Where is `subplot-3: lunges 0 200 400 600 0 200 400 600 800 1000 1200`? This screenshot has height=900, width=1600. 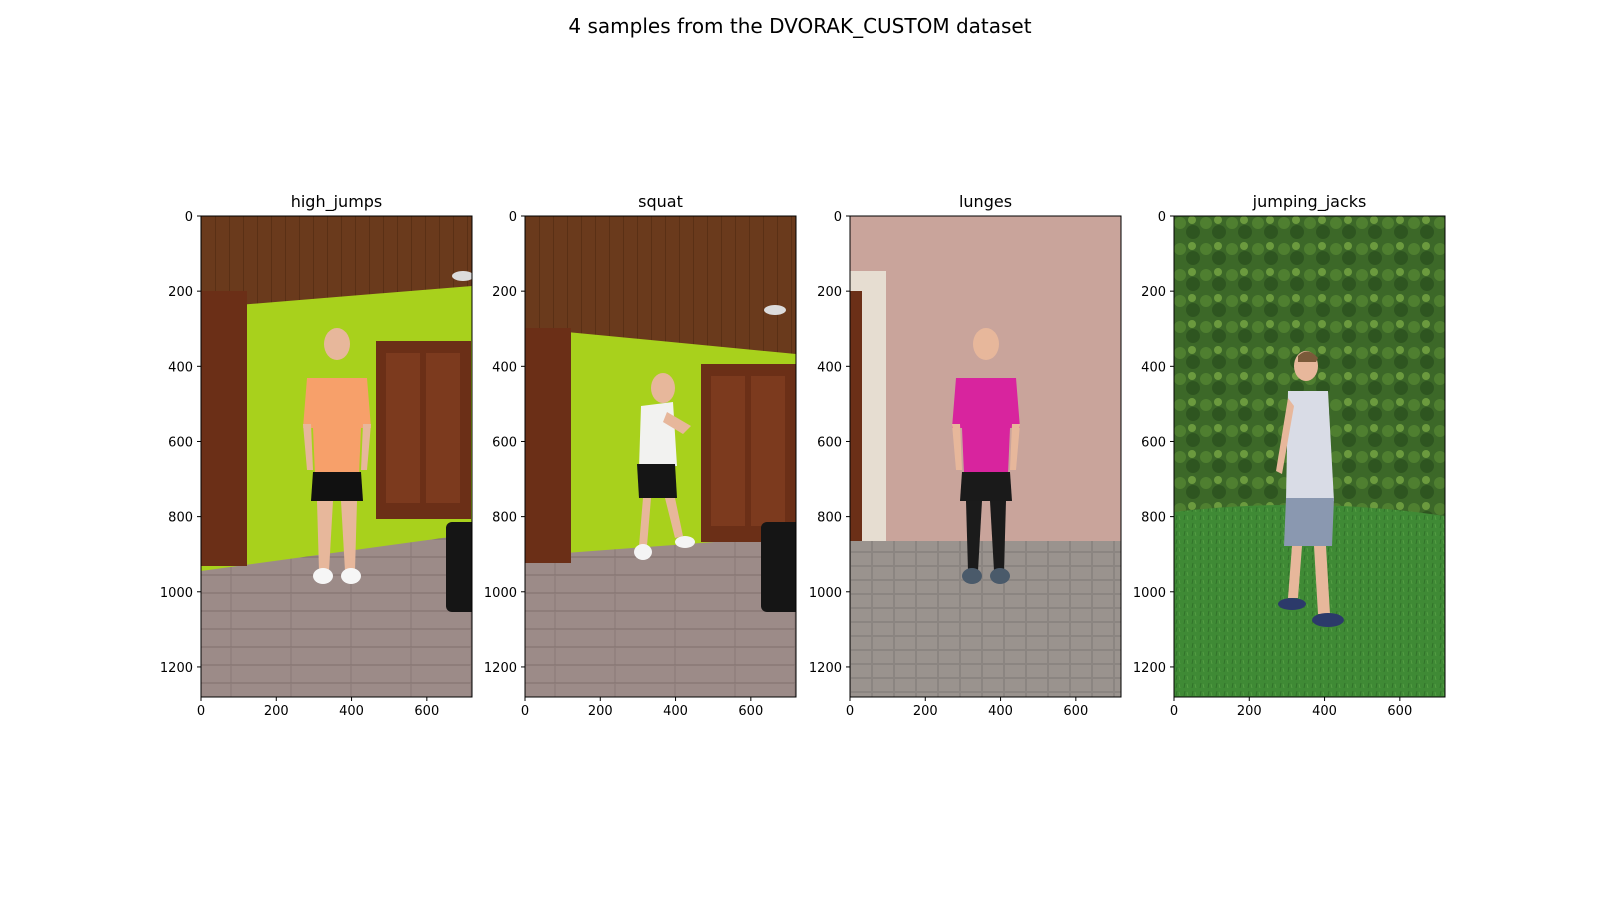 subplot-3: lunges 0 200 400 600 0 200 400 600 800 1000 1200 is located at coordinates (965, 455).